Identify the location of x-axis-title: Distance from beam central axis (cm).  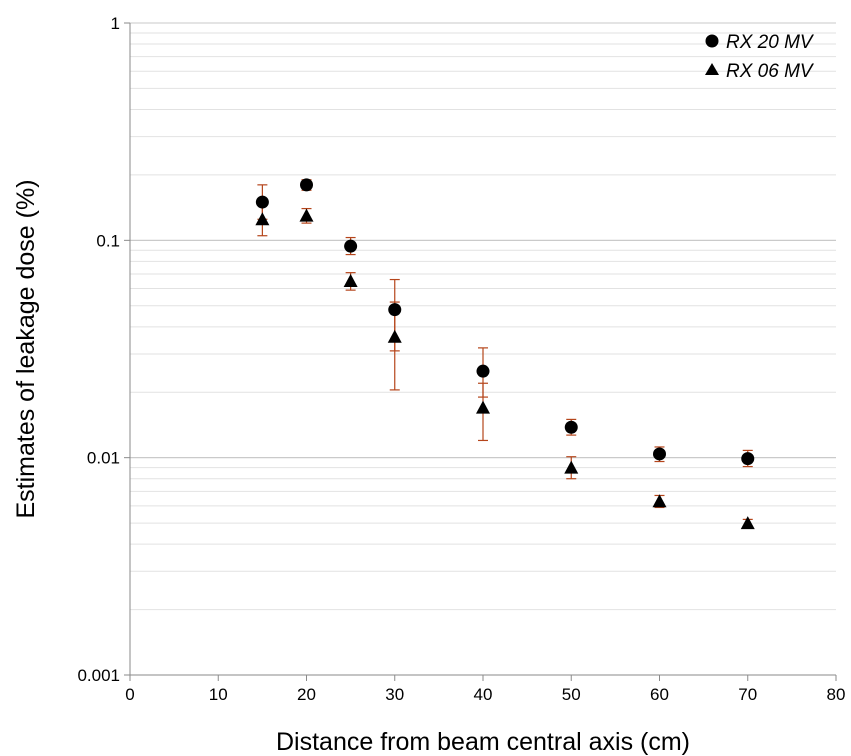
(483, 742).